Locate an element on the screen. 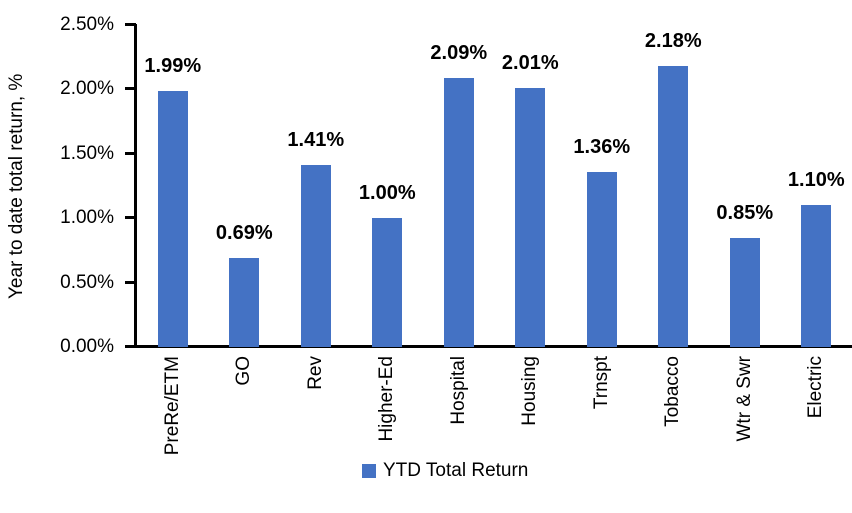 This screenshot has width=852, height=513. x-axis-label: PreRe/ETM is located at coordinates (172, 406).